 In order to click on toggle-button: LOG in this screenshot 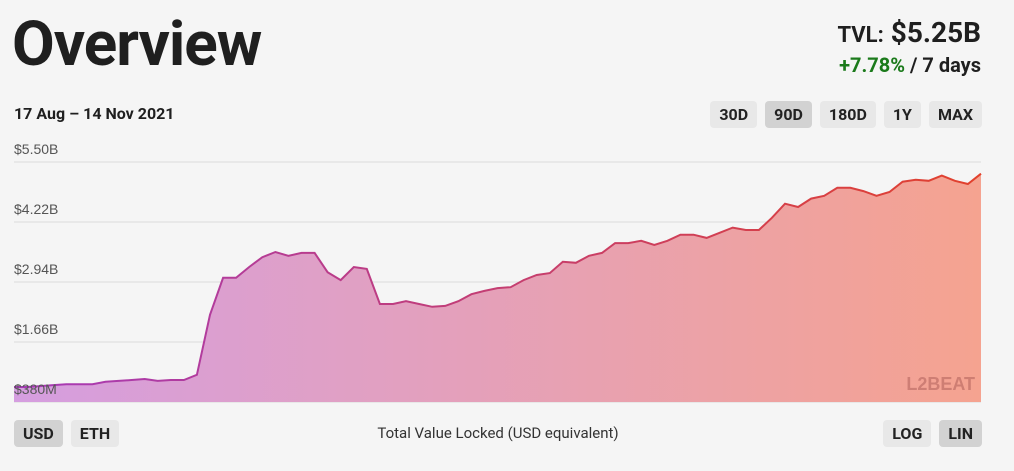, I will do `click(907, 433)`.